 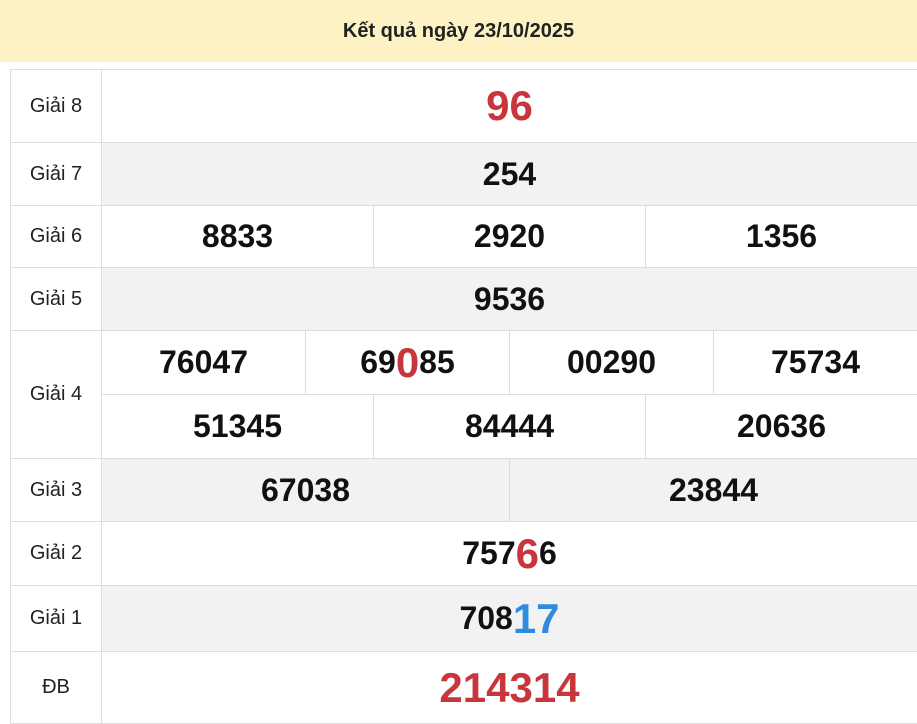 I want to click on number-cell: 20636, so click(x=781, y=426).